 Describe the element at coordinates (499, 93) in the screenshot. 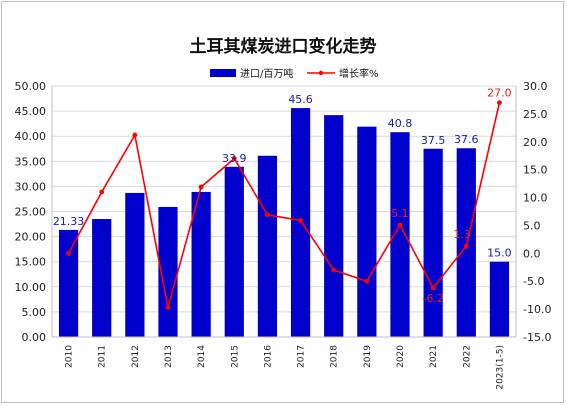

I see `line-data-label: 27.0` at that location.